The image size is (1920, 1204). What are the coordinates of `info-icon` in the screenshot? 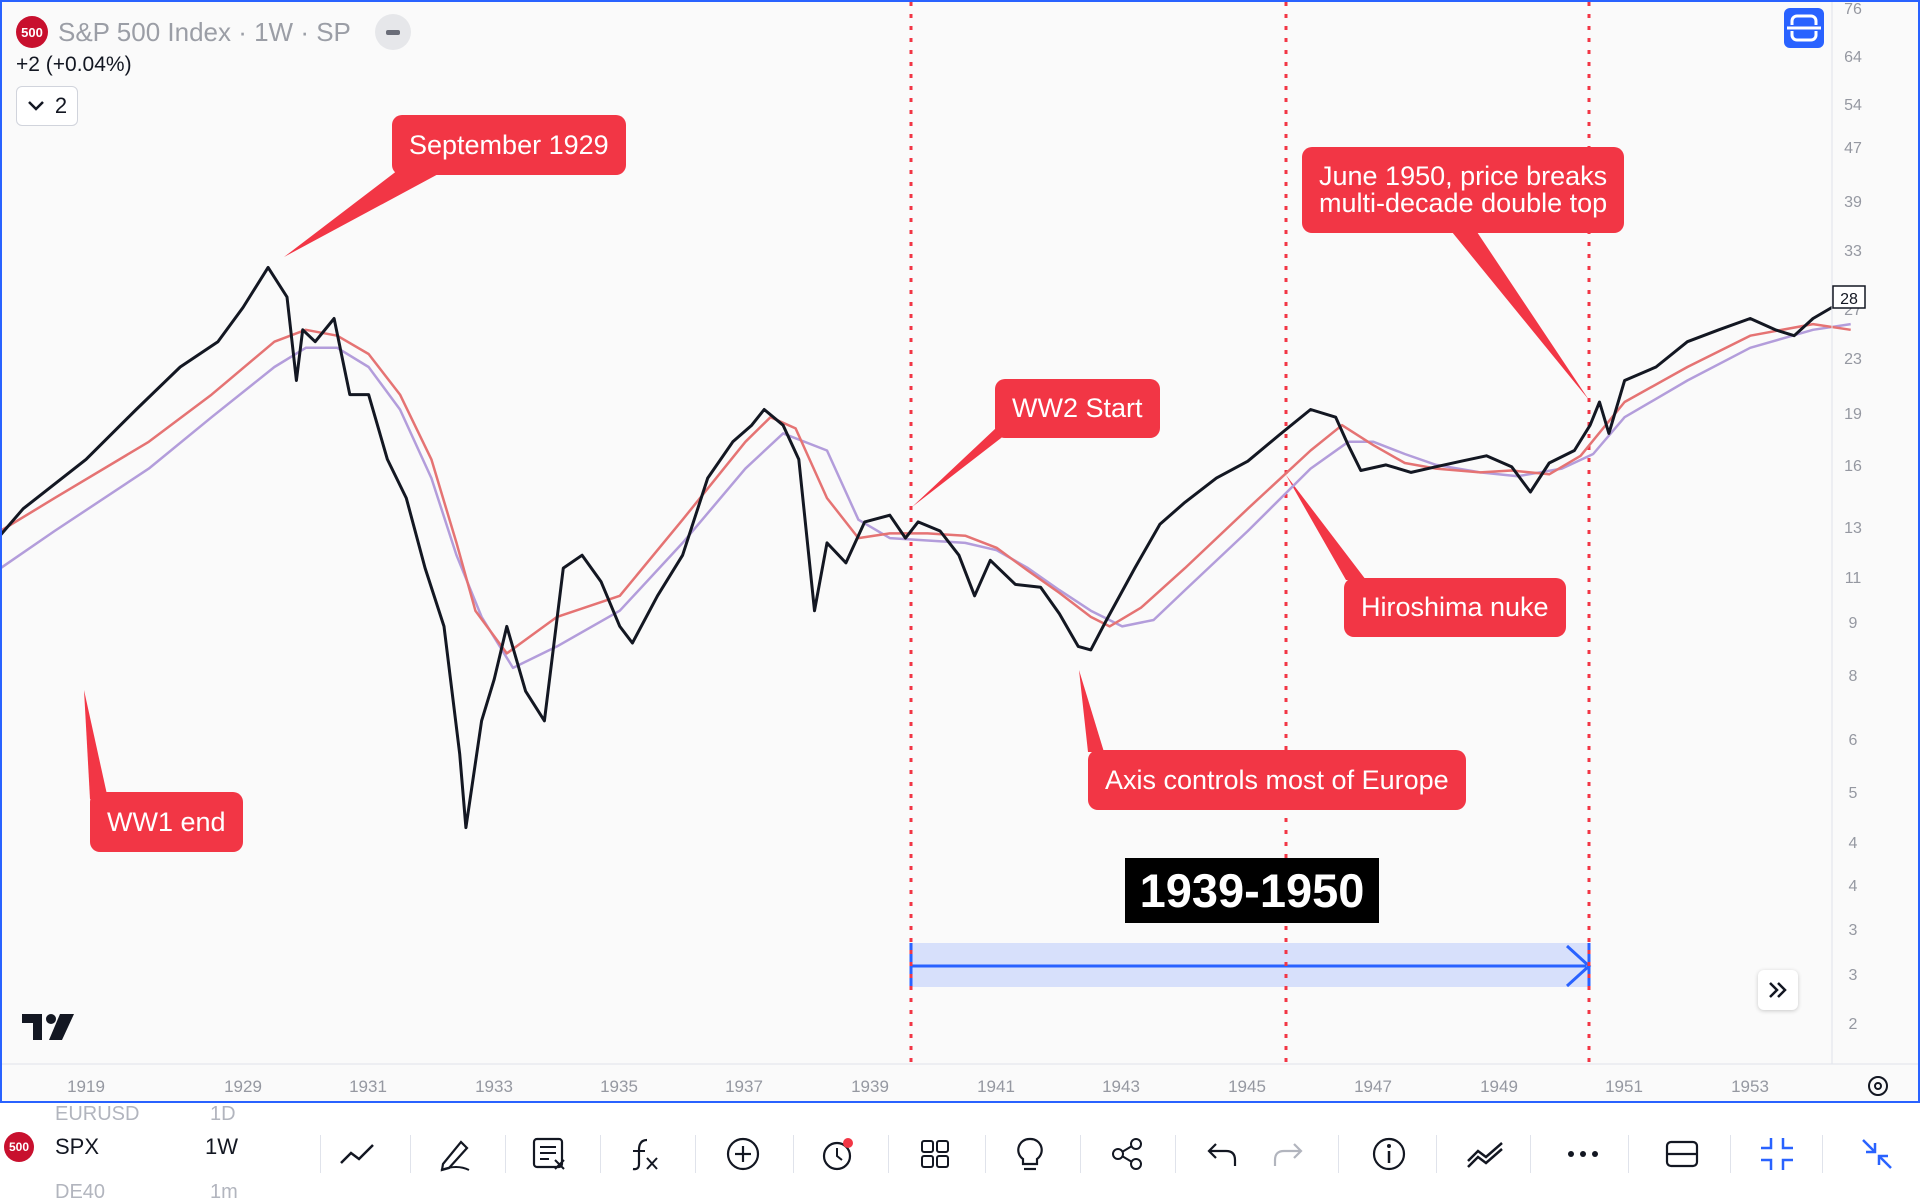 It's located at (1389, 1154).